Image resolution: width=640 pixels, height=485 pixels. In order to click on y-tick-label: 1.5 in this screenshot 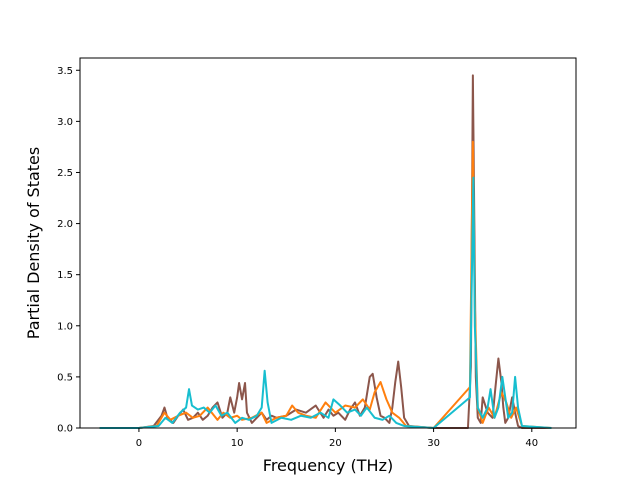, I will do `click(65, 275)`.